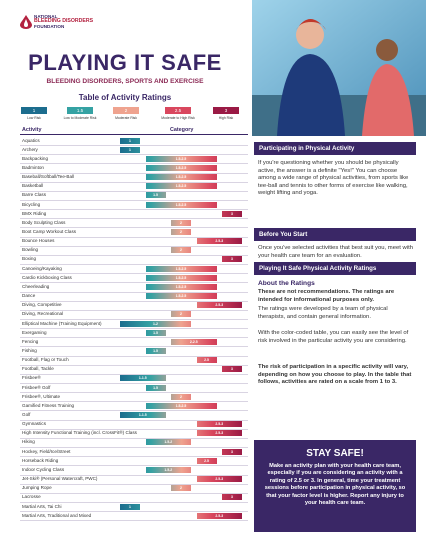 This screenshot has height=546, width=426. Describe the element at coordinates (335, 234) in the screenshot. I see `section-heading: Before You Start` at that location.